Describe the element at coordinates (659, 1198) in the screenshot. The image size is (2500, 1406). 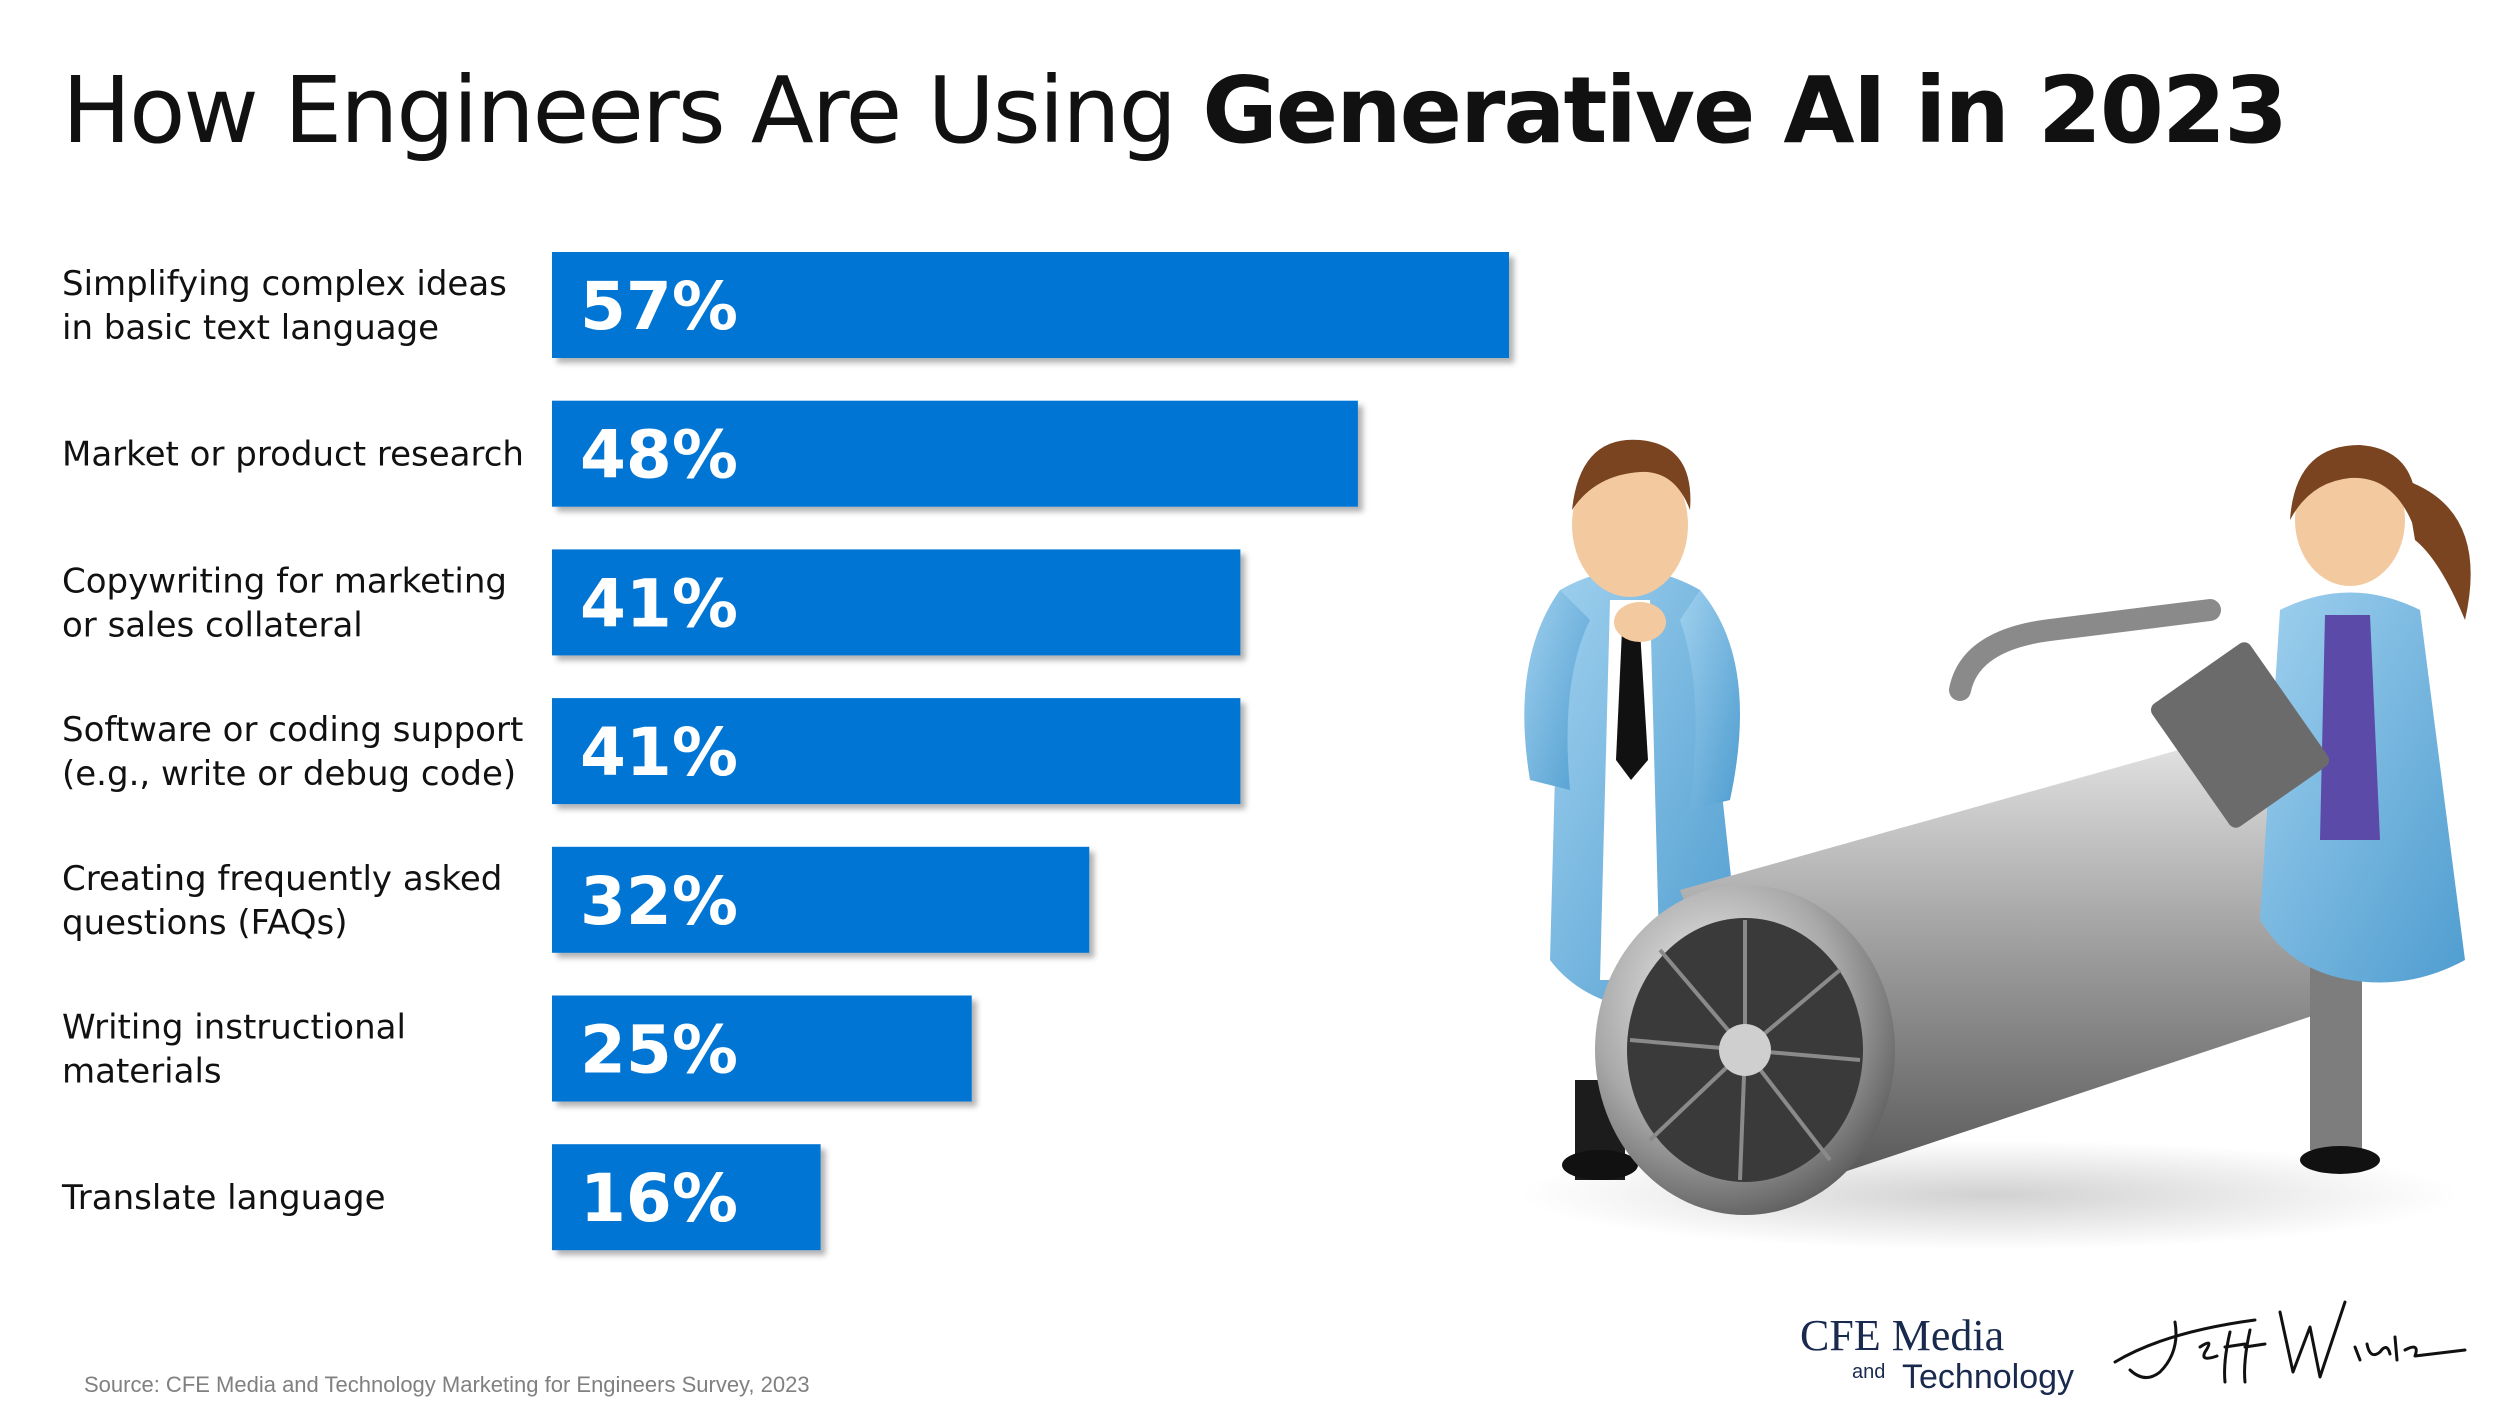
I see `bar-value-label-7: 16%` at that location.